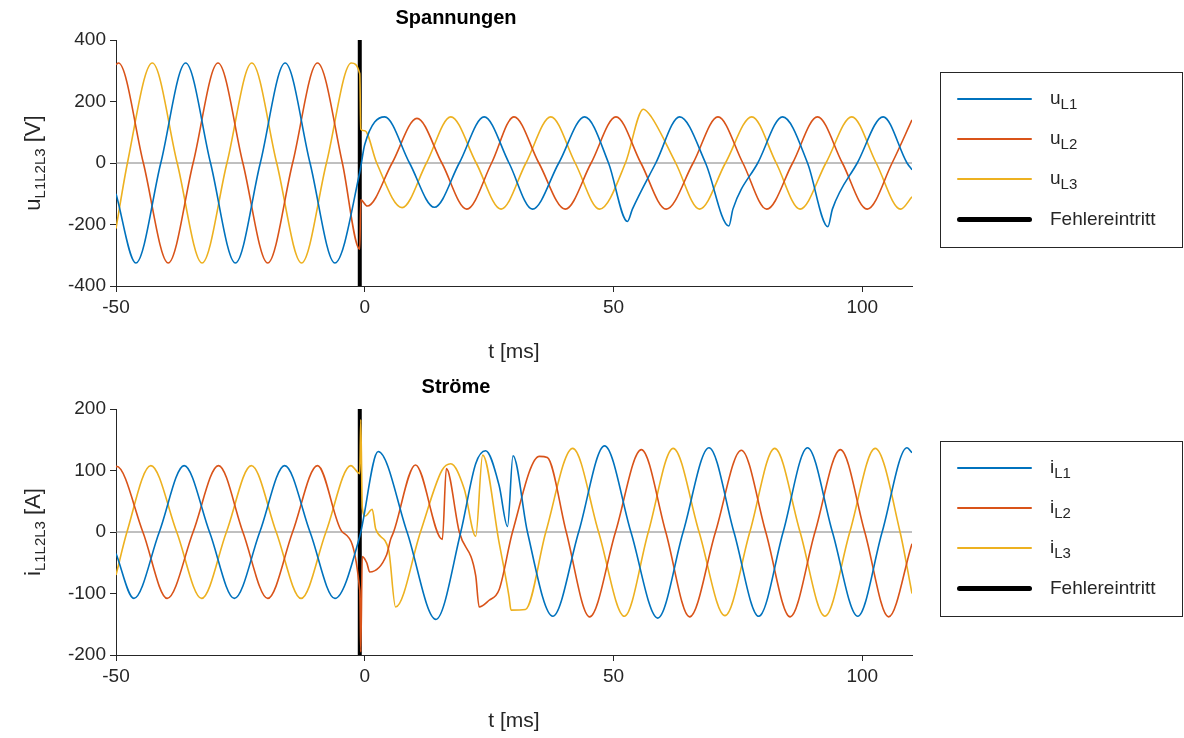 The image size is (1184, 738). I want to click on legend-label: i$_{L1}$, so click(1060, 468).